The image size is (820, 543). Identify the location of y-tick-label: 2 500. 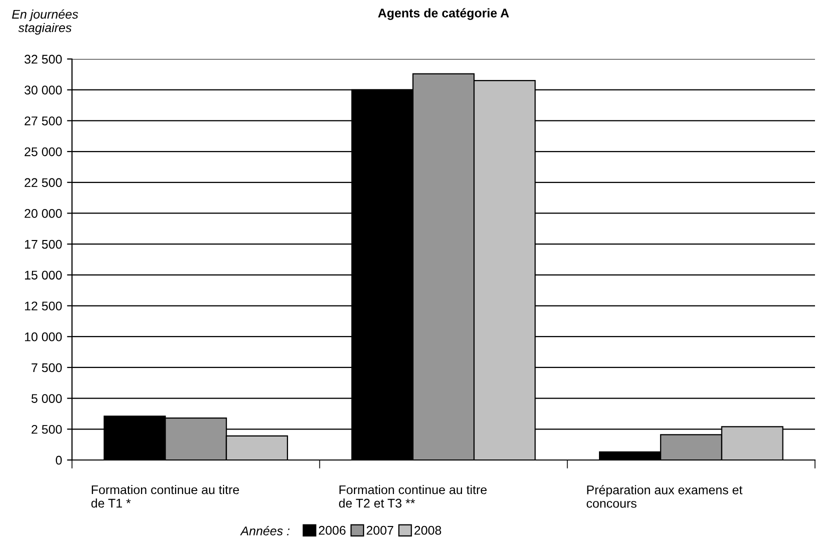
(47, 429).